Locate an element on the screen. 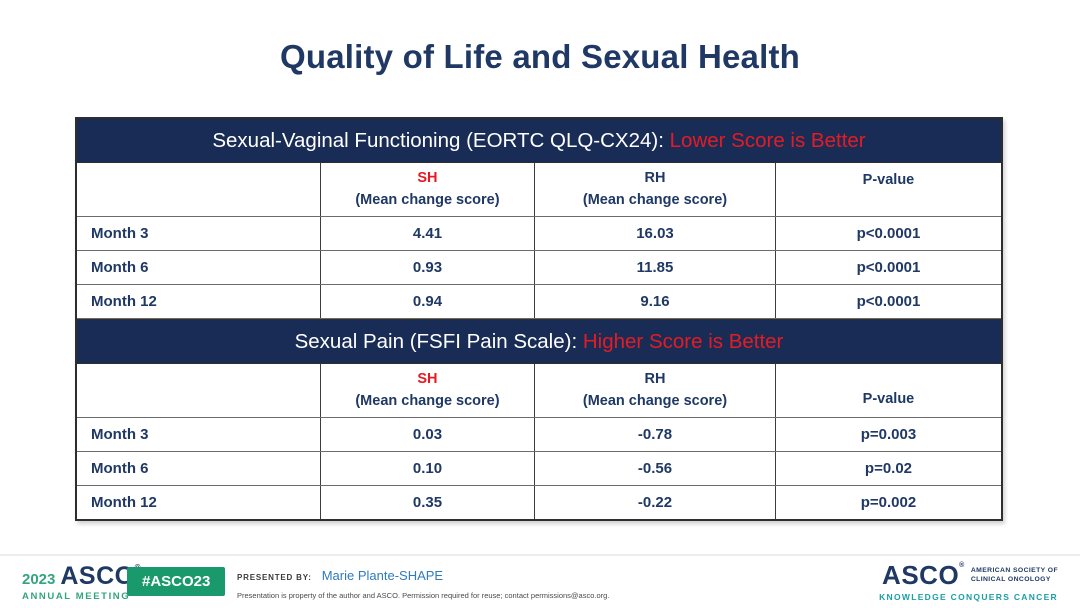 The height and width of the screenshot is (608, 1080). rh-value: -0.56 is located at coordinates (655, 468).